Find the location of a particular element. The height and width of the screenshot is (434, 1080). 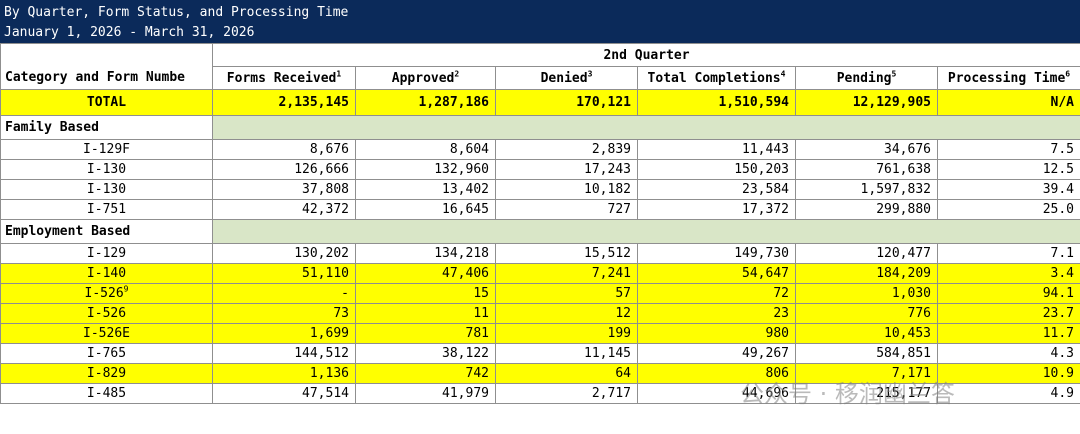

cell-processing: 3.4 is located at coordinates (1008, 273).